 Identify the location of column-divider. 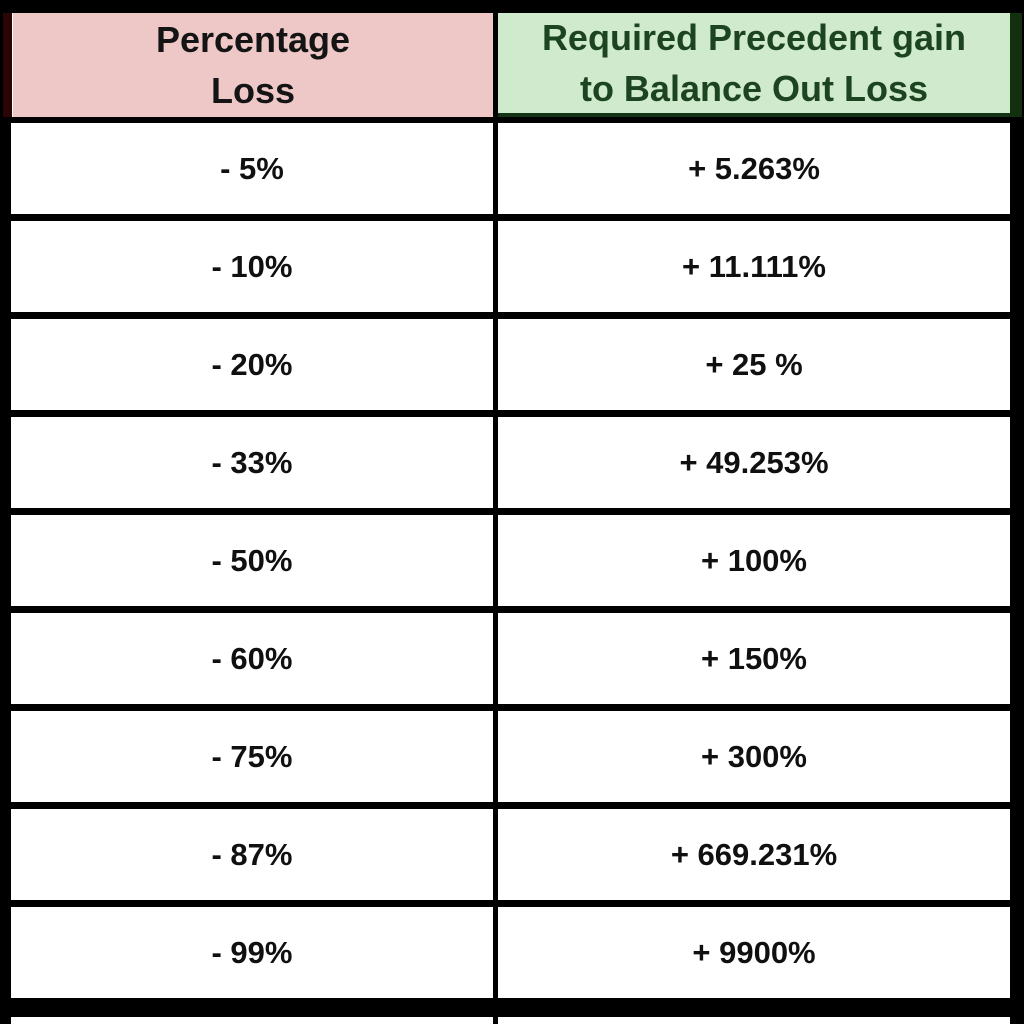
(495, 65).